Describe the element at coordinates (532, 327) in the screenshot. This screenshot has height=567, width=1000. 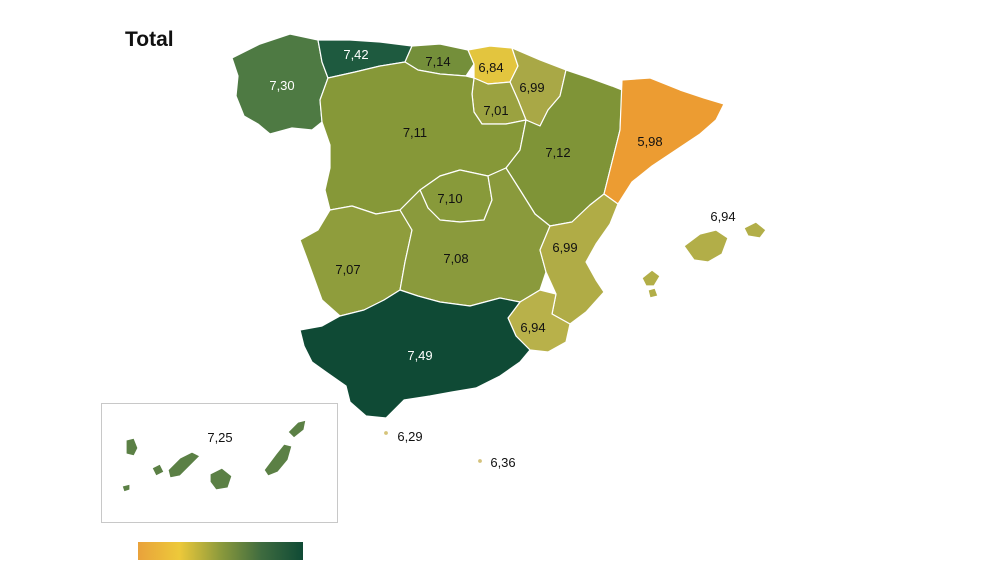
I see `value-label-murcia: 6,94` at that location.